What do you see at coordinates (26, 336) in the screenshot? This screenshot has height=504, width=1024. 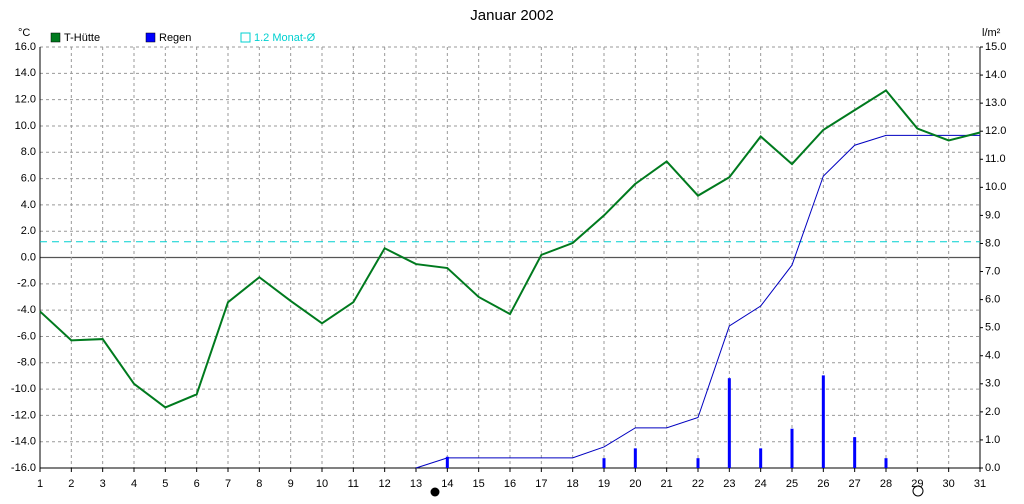 I see `y-tick-label: -6.0` at bounding box center [26, 336].